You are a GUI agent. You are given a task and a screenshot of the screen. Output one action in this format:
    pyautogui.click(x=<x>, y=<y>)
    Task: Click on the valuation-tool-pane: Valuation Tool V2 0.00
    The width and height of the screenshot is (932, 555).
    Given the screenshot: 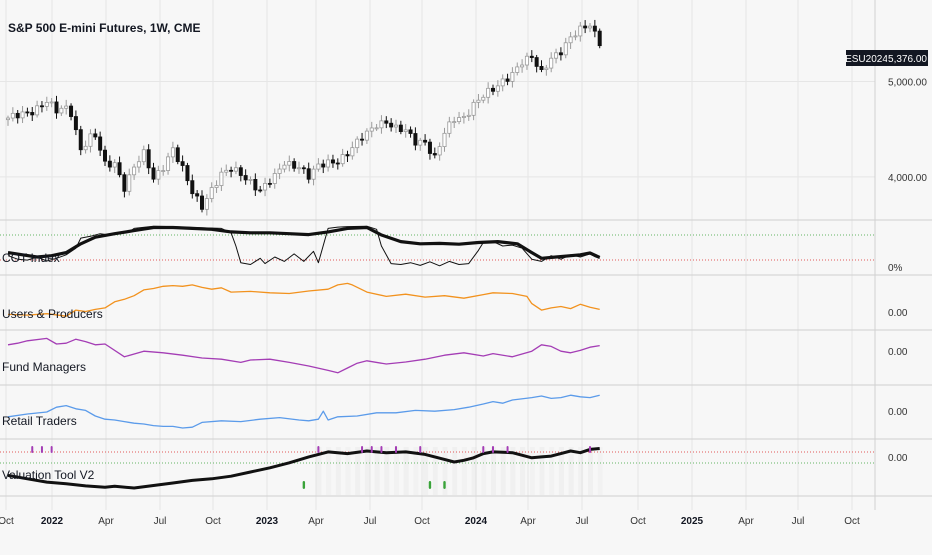 What is the action you would take?
    pyautogui.click(x=454, y=470)
    